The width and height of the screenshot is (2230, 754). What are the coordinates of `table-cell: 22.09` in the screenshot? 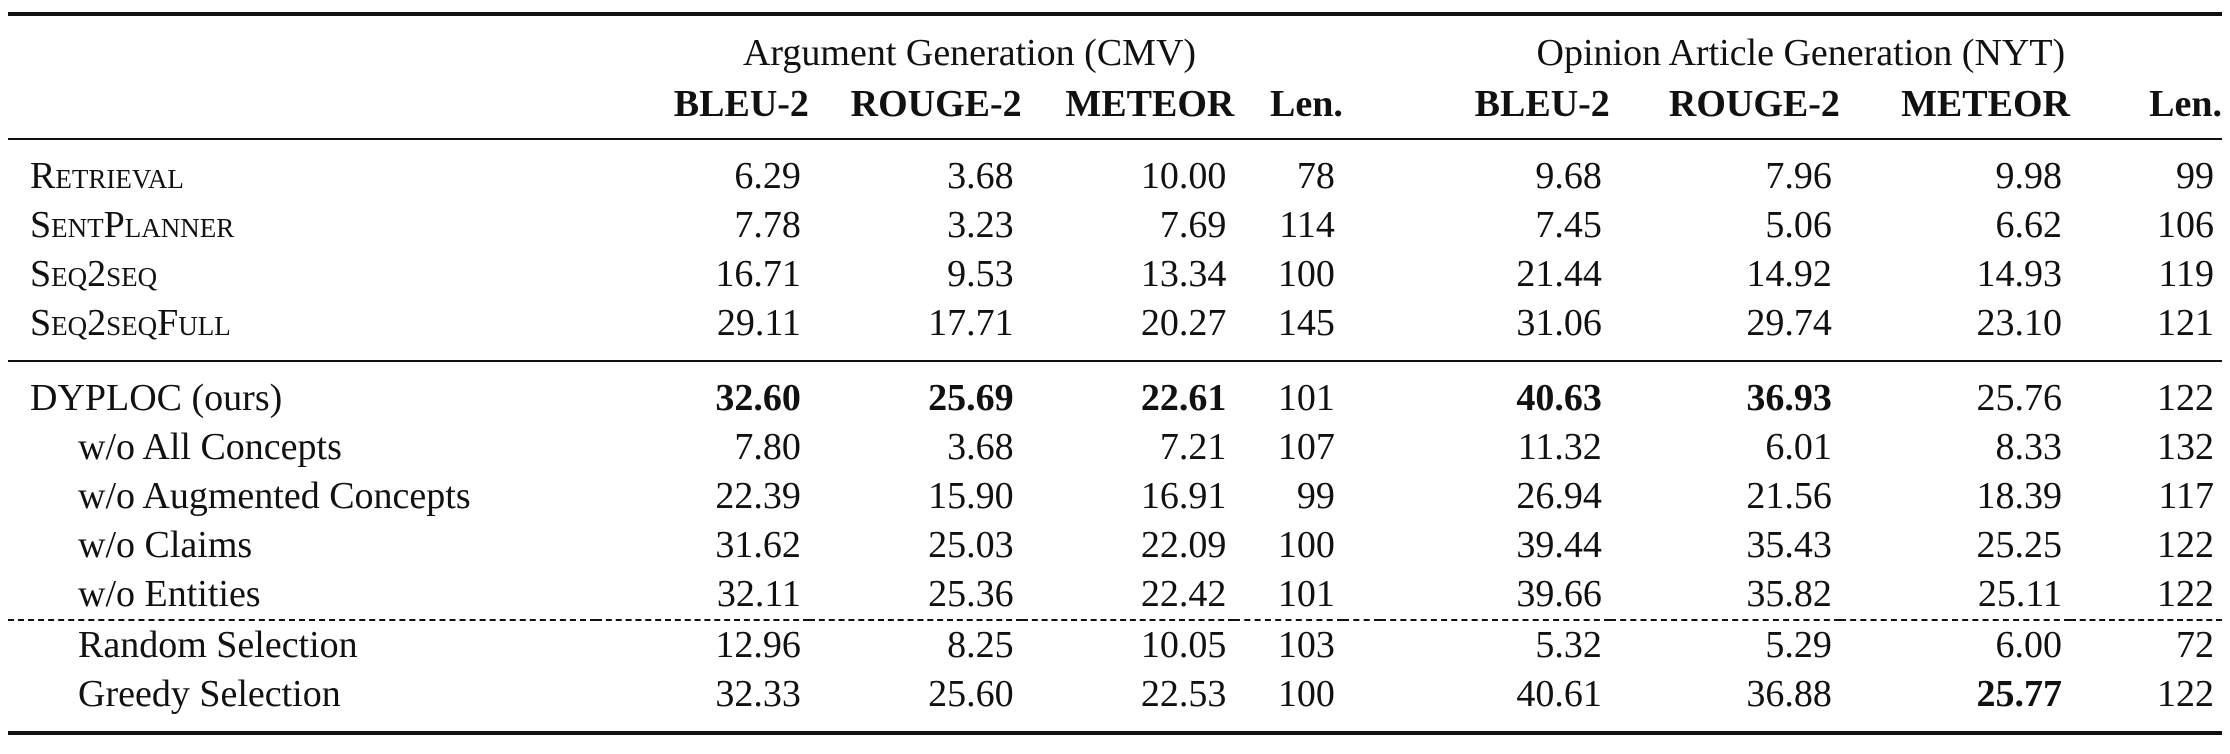 It's located at (1183, 545).